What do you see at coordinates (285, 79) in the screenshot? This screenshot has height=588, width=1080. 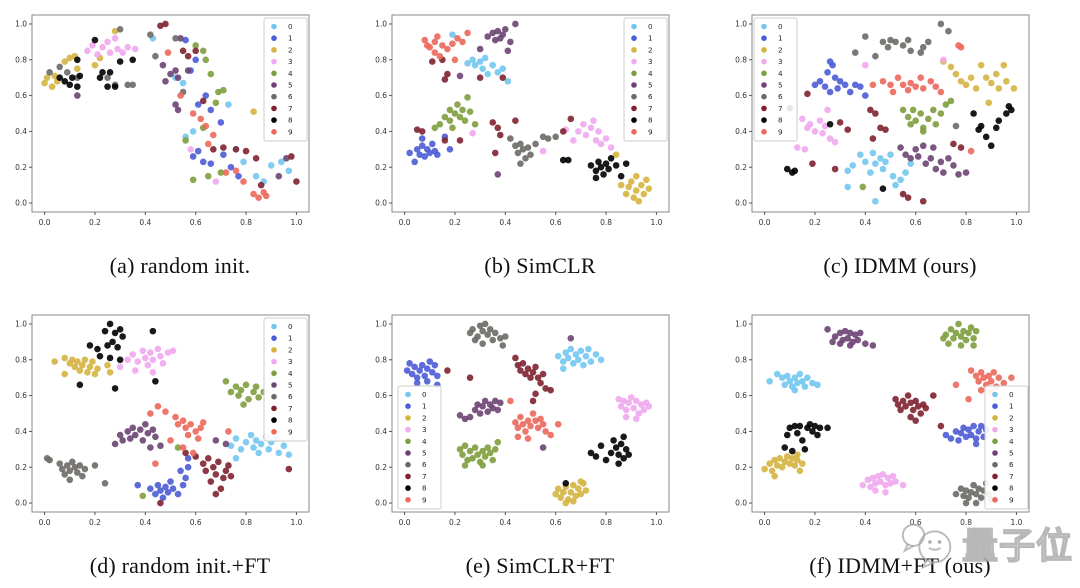 I see `legend-box` at bounding box center [285, 79].